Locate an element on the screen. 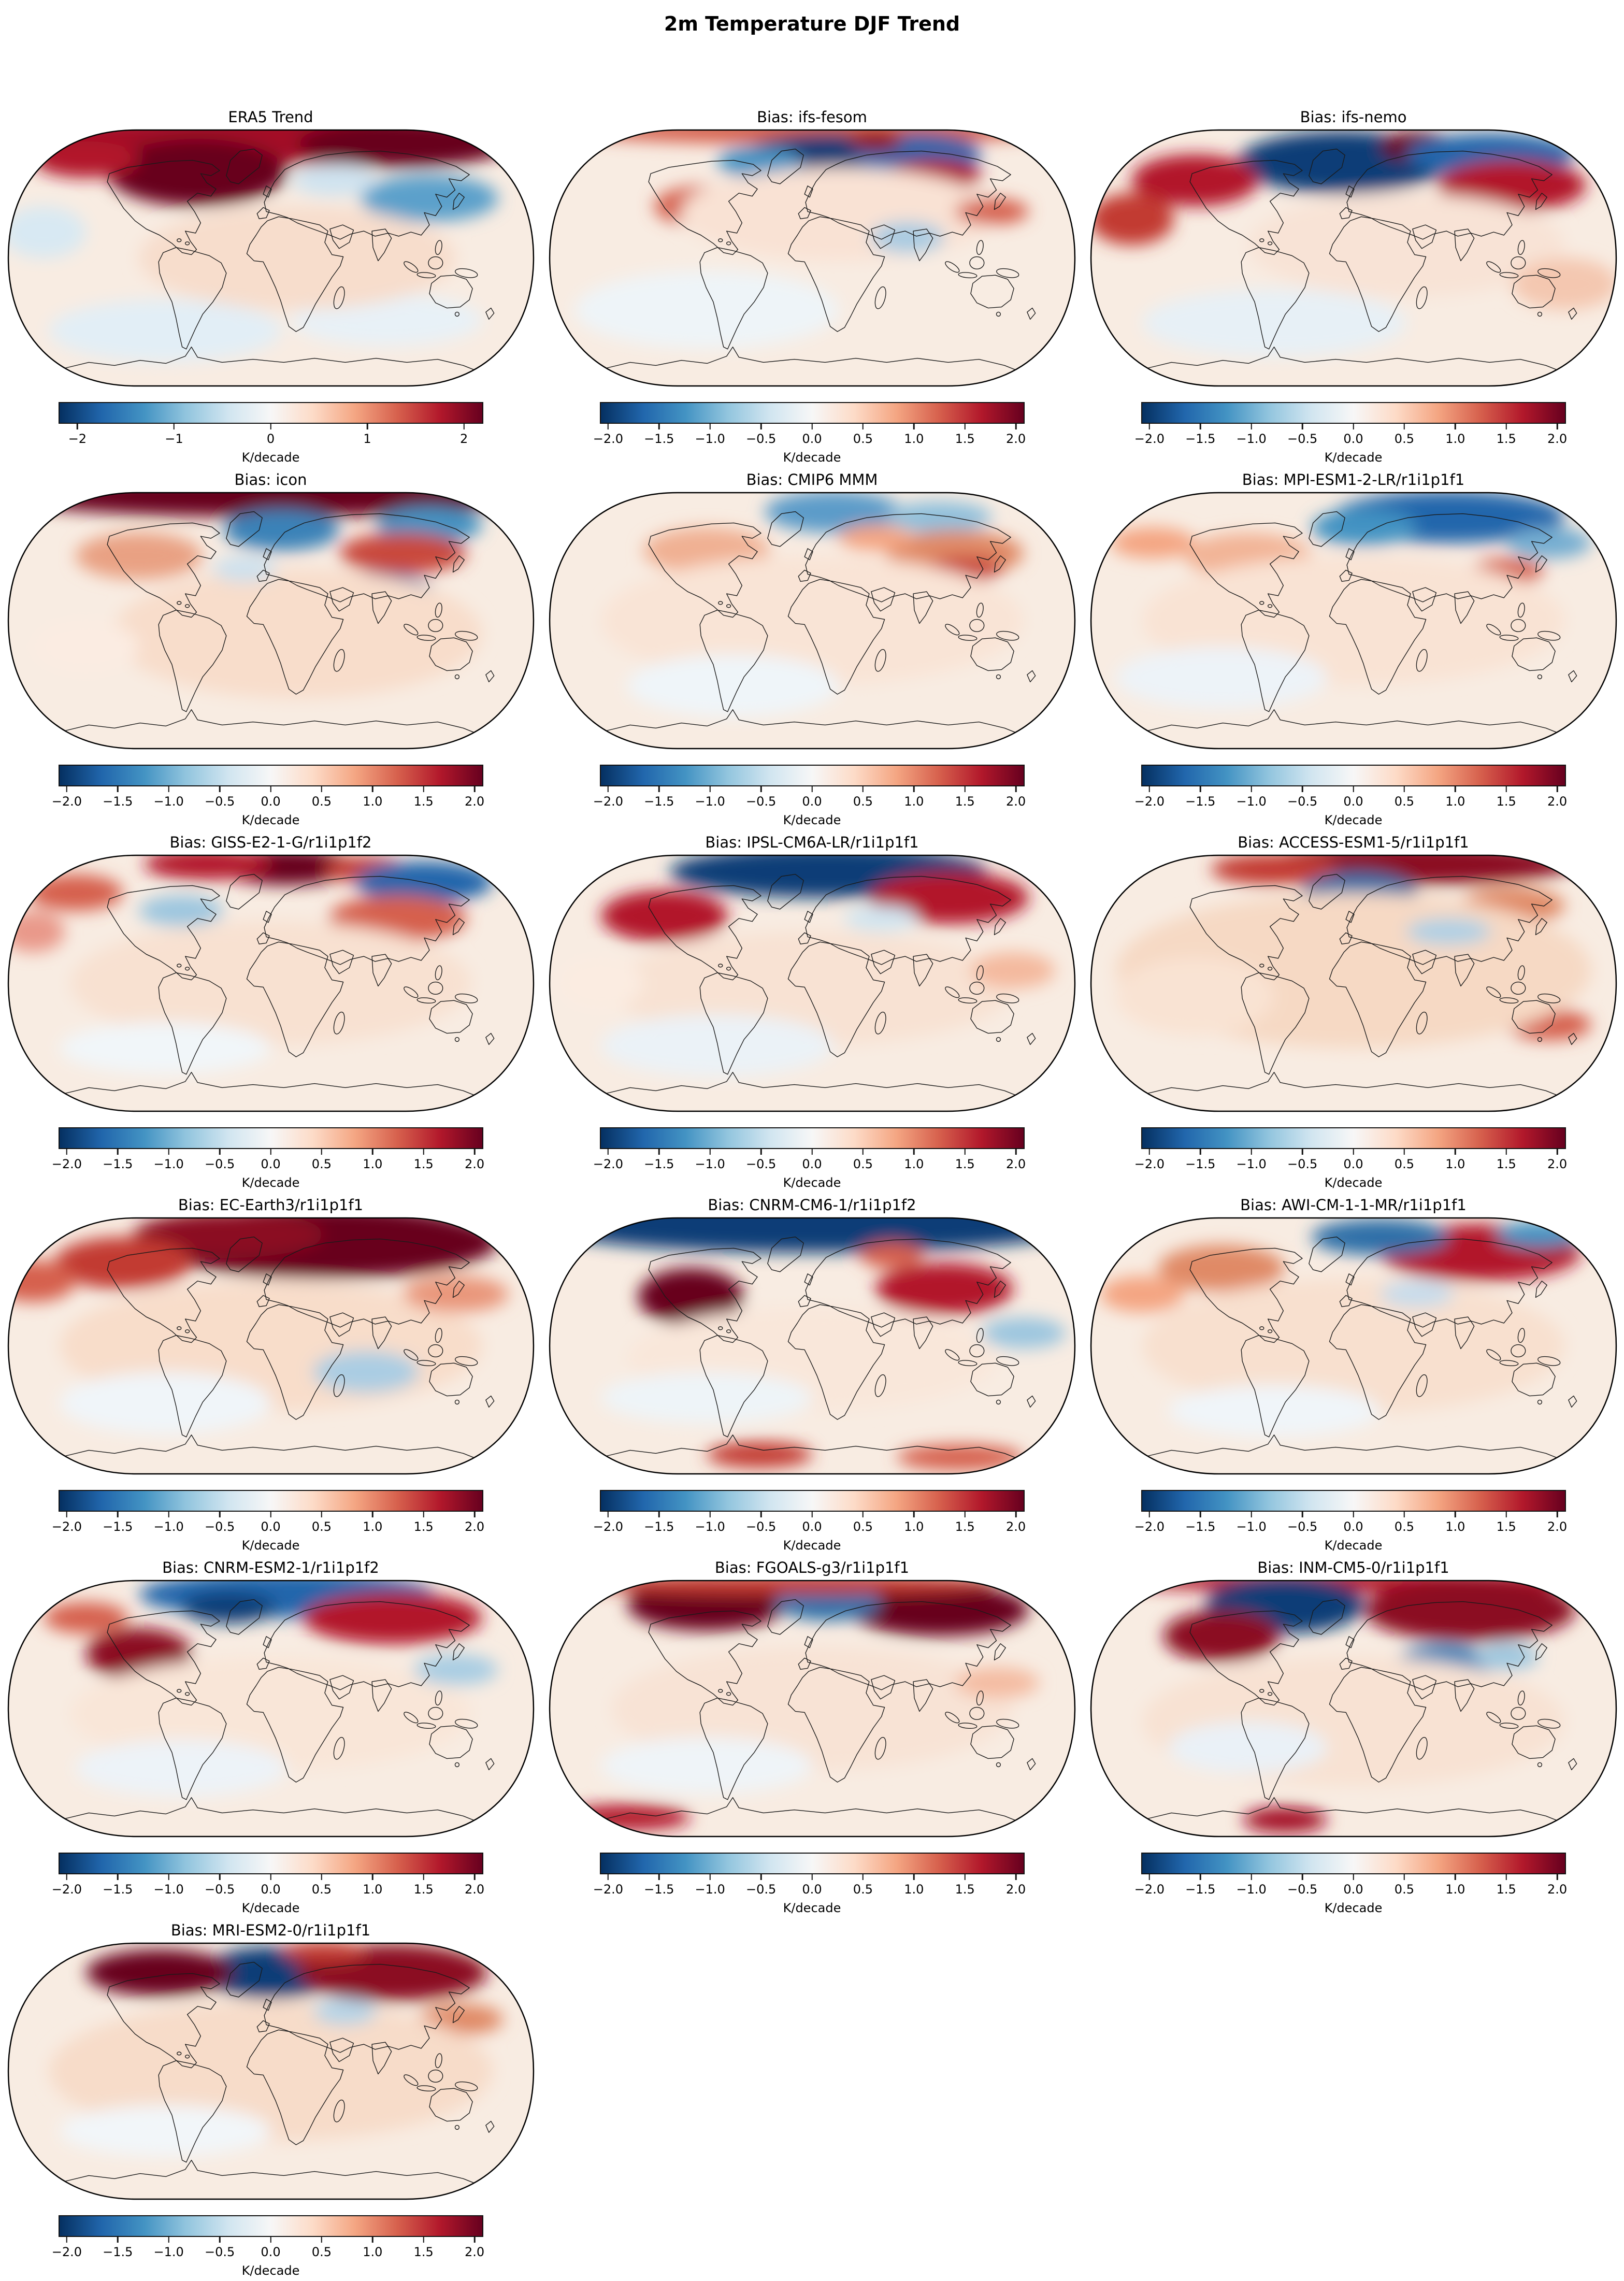 Image resolution: width=1624 pixels, height=2281 pixels. panel-title: Bias: CNRM-ESM2-1/r1i1p1f2 is located at coordinates (270, 1567).